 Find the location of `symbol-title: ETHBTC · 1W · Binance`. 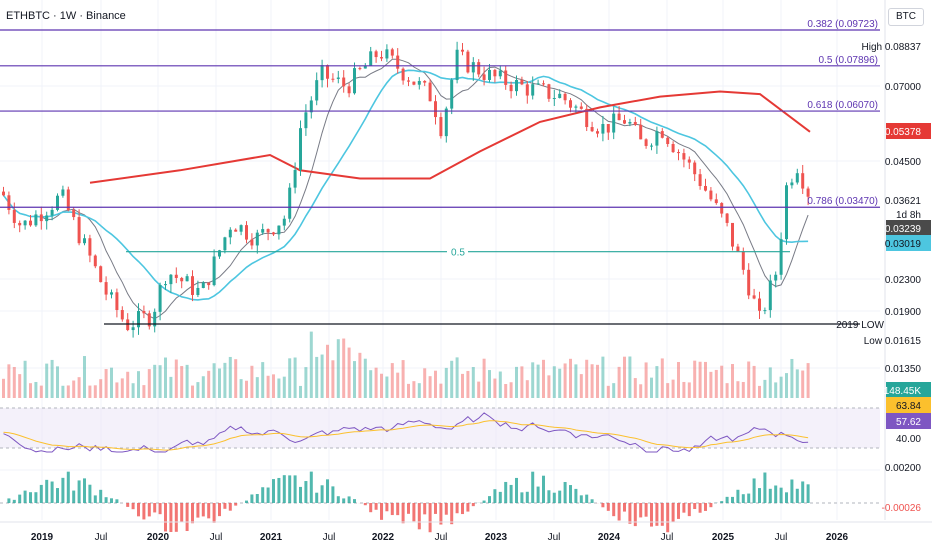

symbol-title: ETHBTC · 1W · Binance is located at coordinates (66, 16).